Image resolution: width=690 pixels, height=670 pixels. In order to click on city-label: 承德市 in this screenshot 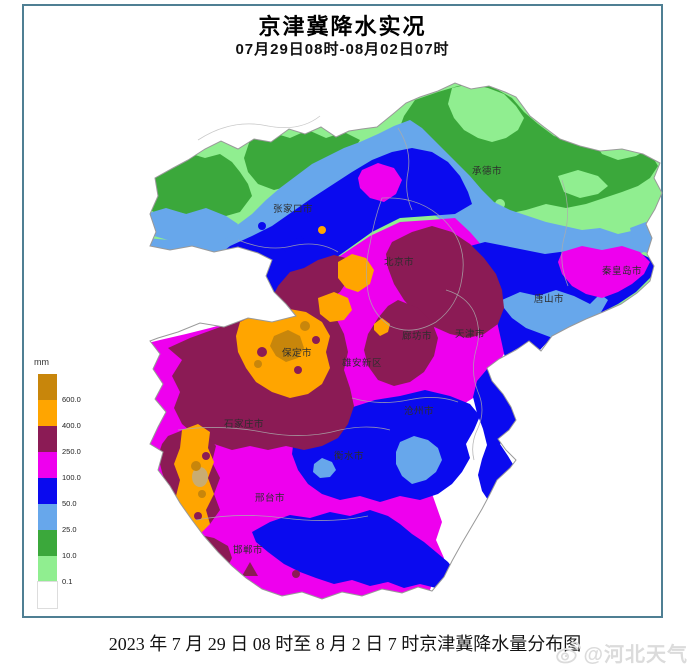, I will do `click(487, 171)`.